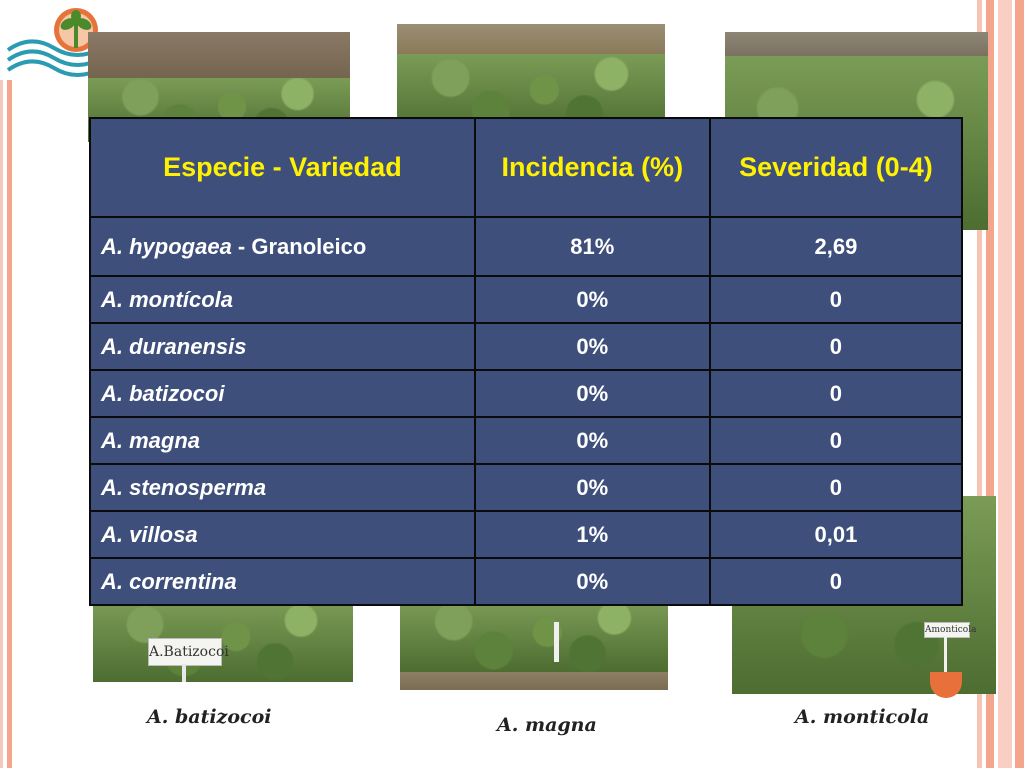 The width and height of the screenshot is (1024, 768). Describe the element at coordinates (282, 487) in the screenshot. I see `species-cell: A. stenosperma` at that location.